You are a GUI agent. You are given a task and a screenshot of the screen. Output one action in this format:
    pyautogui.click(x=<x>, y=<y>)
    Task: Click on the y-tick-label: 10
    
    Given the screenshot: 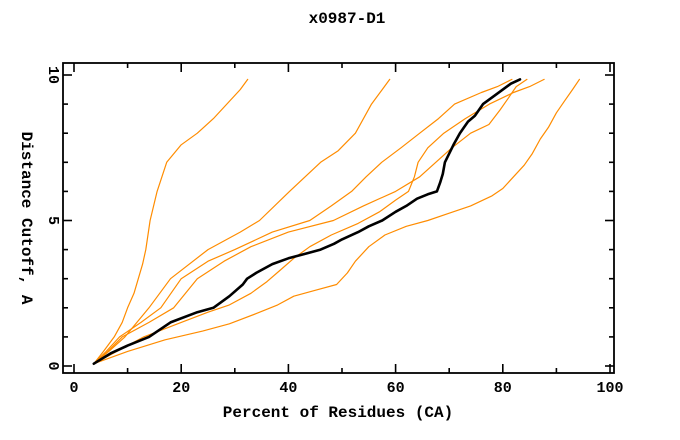 What is the action you would take?
    pyautogui.click(x=52, y=75)
    